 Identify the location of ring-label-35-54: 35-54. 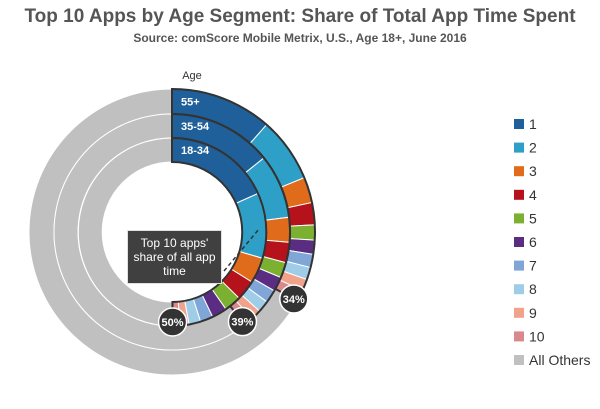
(195, 127).